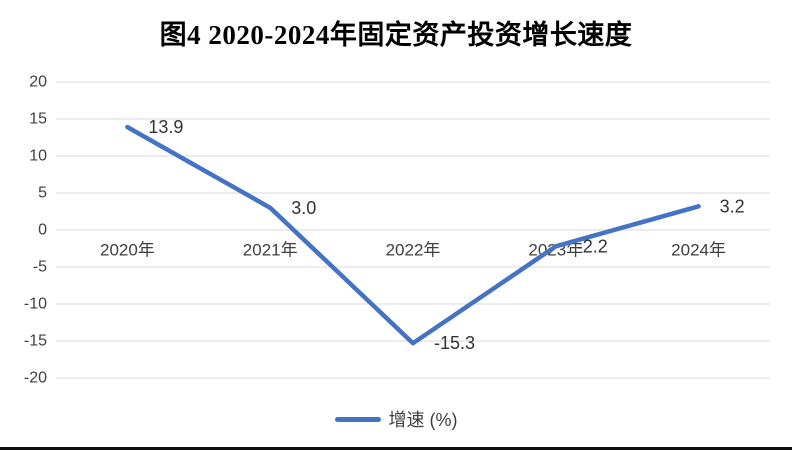 This screenshot has width=792, height=451. I want to click on legend-line-marker, so click(357, 419).